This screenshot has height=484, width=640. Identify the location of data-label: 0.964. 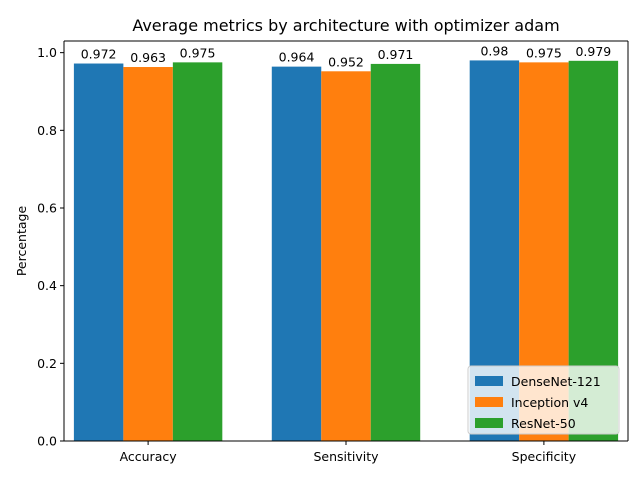
(297, 57).